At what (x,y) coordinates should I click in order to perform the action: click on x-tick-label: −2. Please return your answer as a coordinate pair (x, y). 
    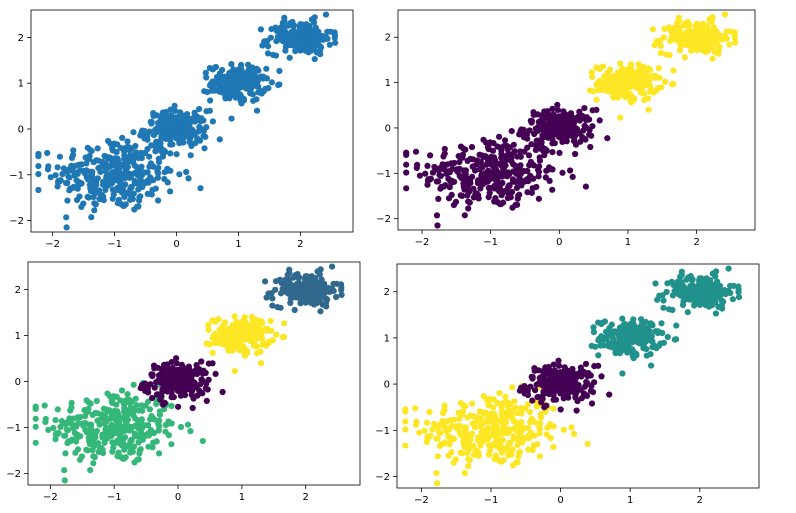
    Looking at the image, I should click on (421, 500).